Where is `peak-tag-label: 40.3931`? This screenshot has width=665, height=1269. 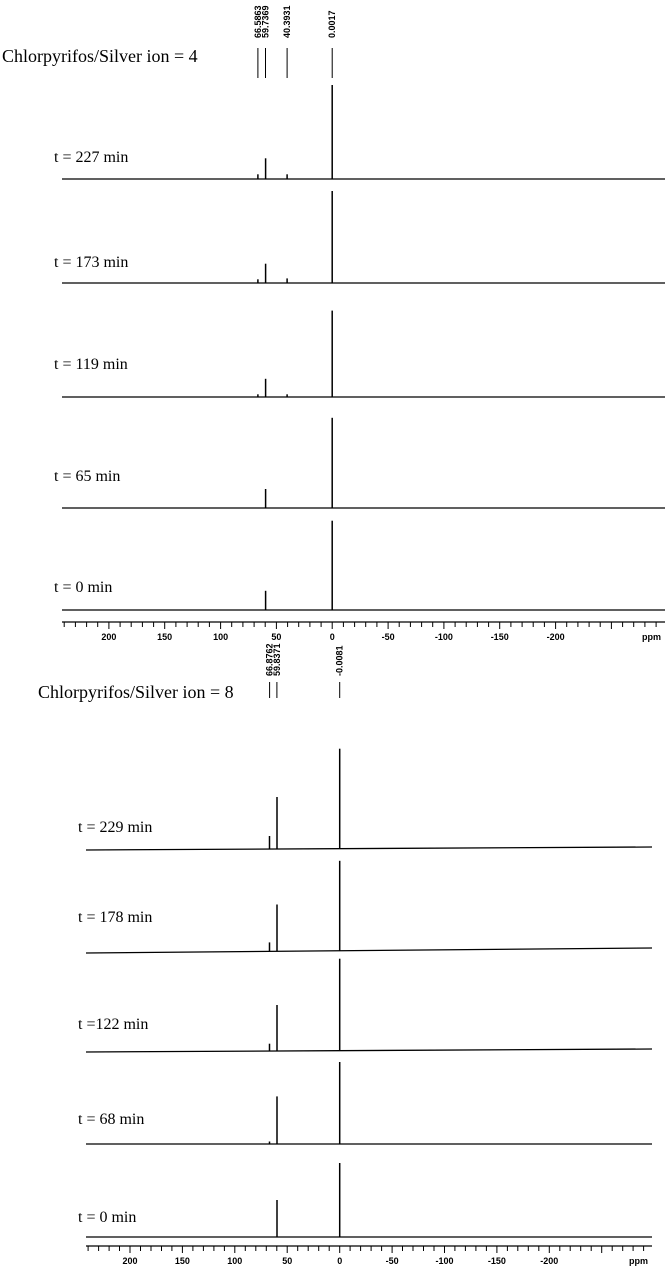
peak-tag-label: 40.3931 is located at coordinates (287, 21).